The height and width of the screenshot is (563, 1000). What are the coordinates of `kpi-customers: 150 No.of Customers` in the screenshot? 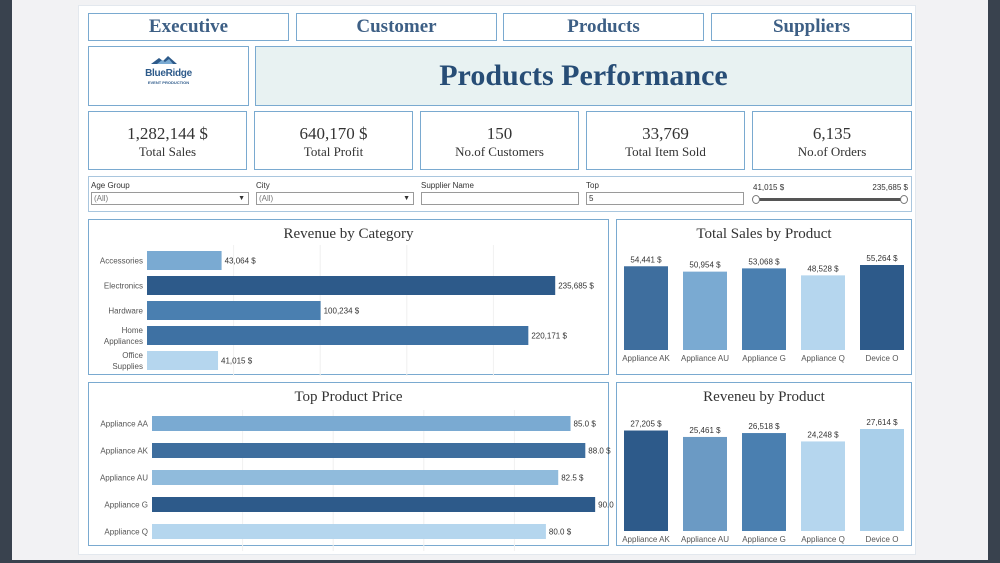 It's located at (499, 140).